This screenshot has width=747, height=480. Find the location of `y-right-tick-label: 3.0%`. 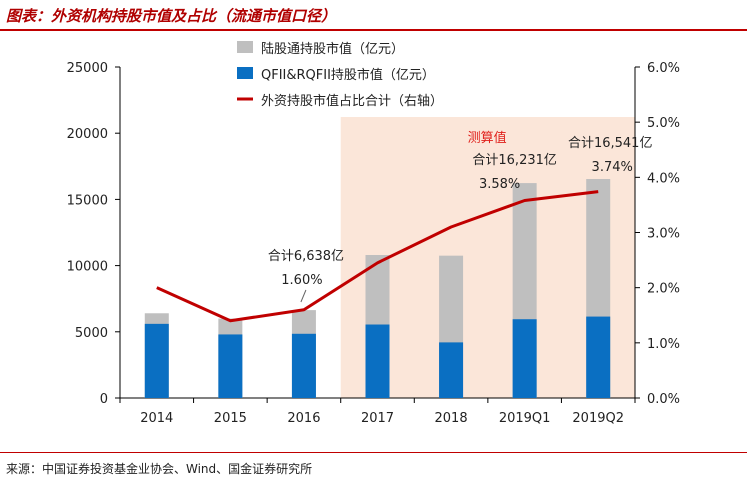

y-right-tick-label: 3.0% is located at coordinates (663, 234).